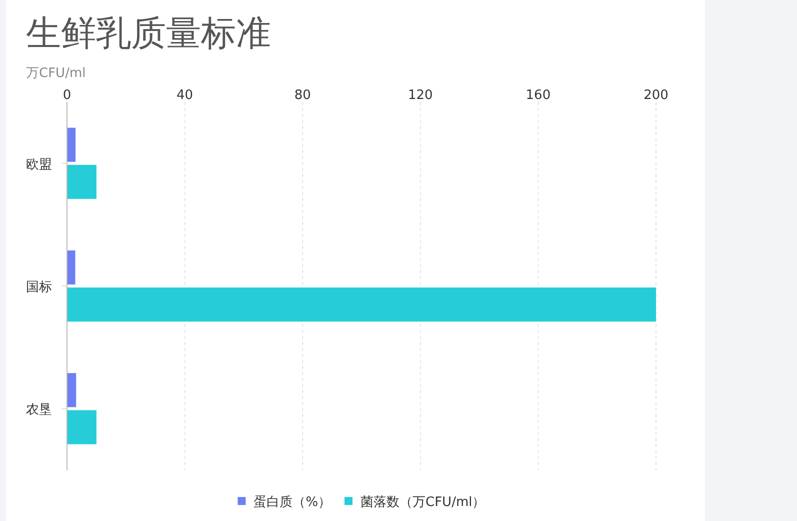  I want to click on chart-title: 生鲜乳质量标准, so click(148, 34).